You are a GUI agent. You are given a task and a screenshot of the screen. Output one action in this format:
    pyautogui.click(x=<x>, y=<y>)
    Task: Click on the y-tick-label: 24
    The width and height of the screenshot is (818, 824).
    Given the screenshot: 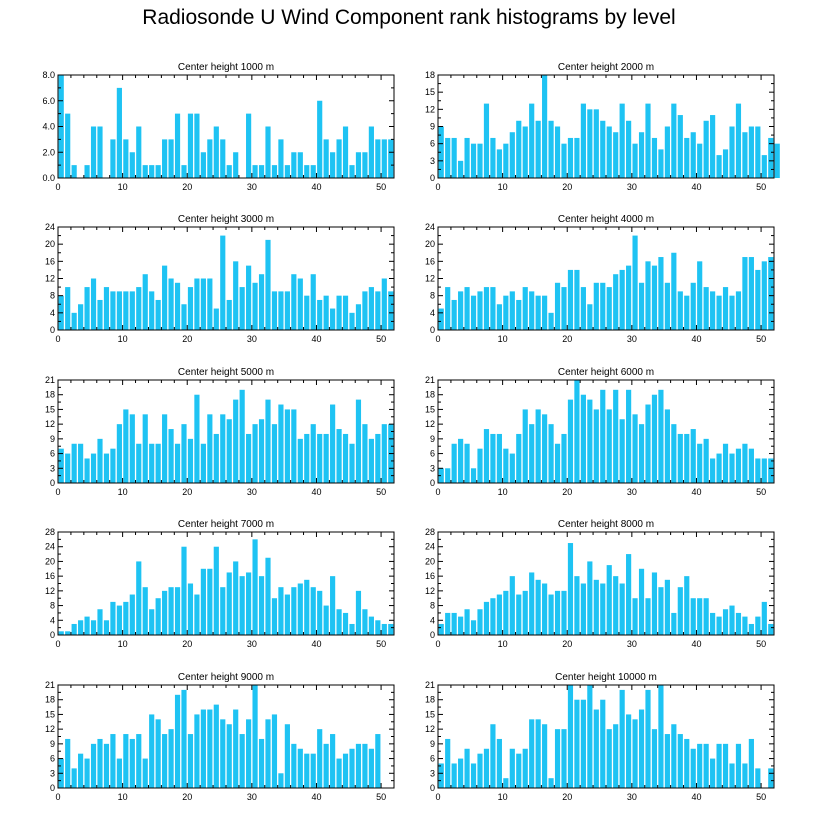 What is the action you would take?
    pyautogui.click(x=50, y=227)
    